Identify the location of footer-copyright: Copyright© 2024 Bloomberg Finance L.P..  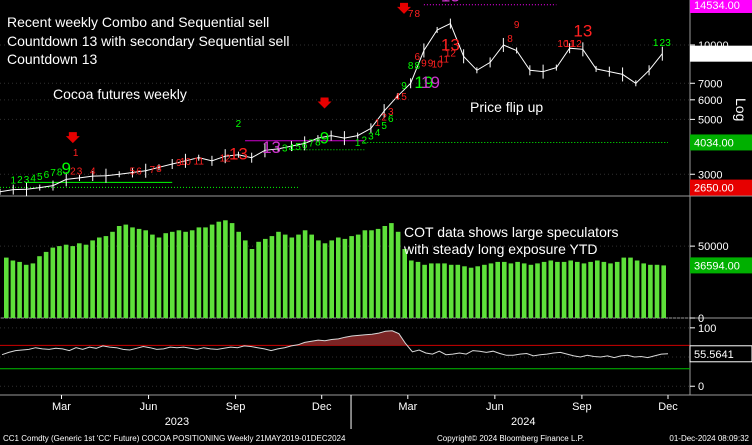
(510, 438).